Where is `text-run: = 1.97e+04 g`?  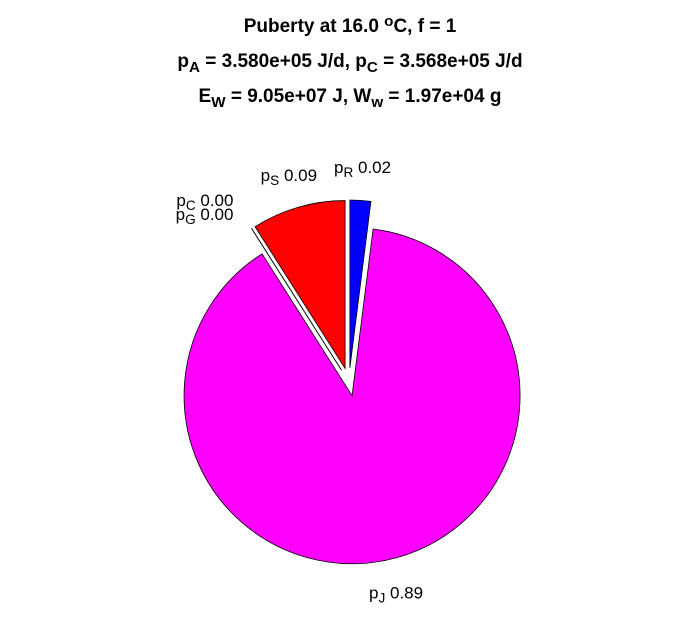 text-run: = 1.97e+04 g is located at coordinates (442, 96).